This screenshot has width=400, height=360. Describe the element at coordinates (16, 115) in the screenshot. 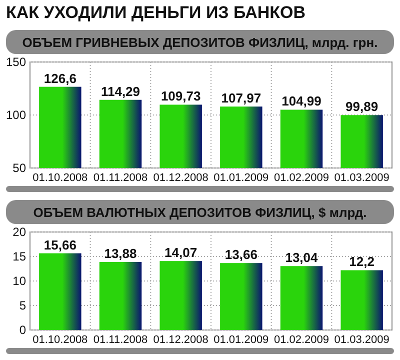

I see `y-tick-label: 100` at that location.